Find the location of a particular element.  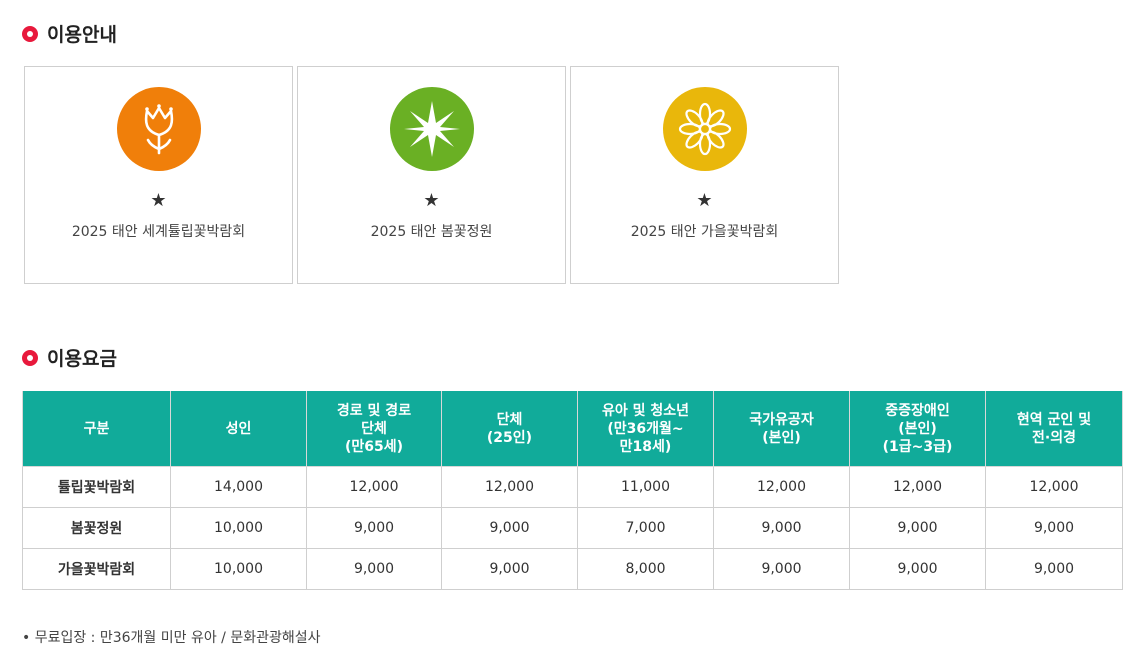

row-name: 가을꽃박람회 is located at coordinates (96, 569).